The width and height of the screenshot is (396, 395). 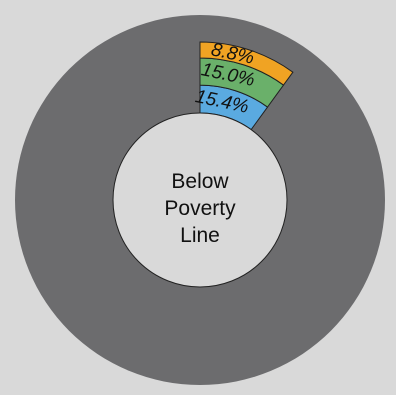 What do you see at coordinates (200, 181) in the screenshot?
I see `center-label-line-1: Below` at bounding box center [200, 181].